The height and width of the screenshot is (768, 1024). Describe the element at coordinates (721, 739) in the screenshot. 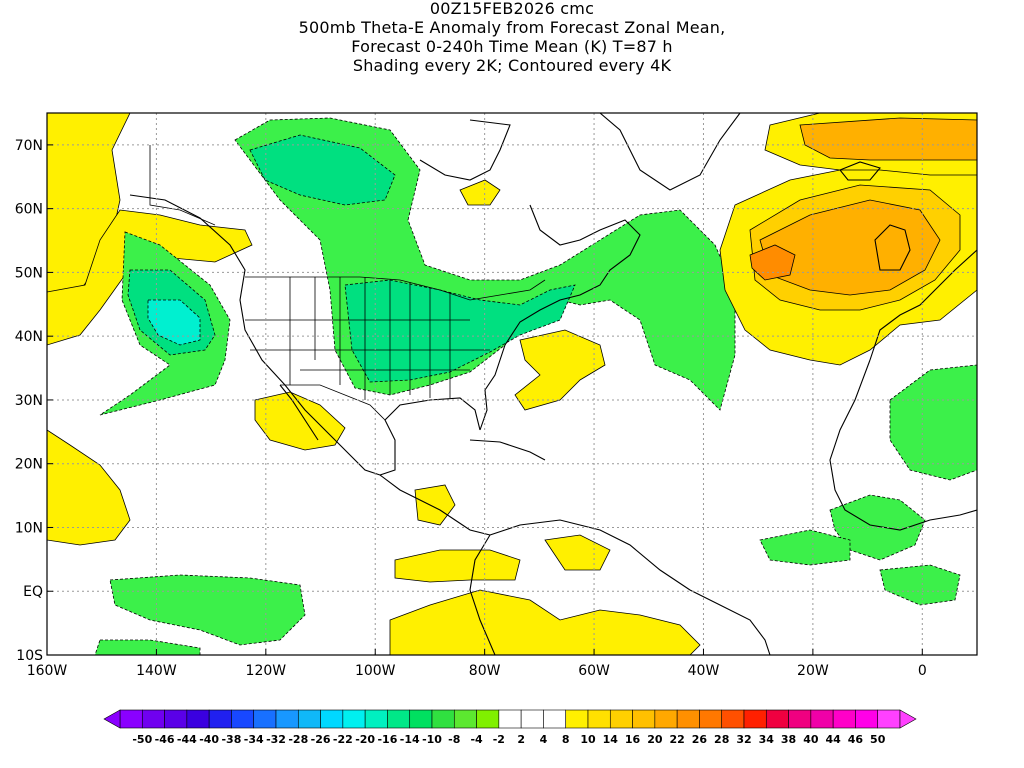

I see `colorbar-label: 28` at that location.